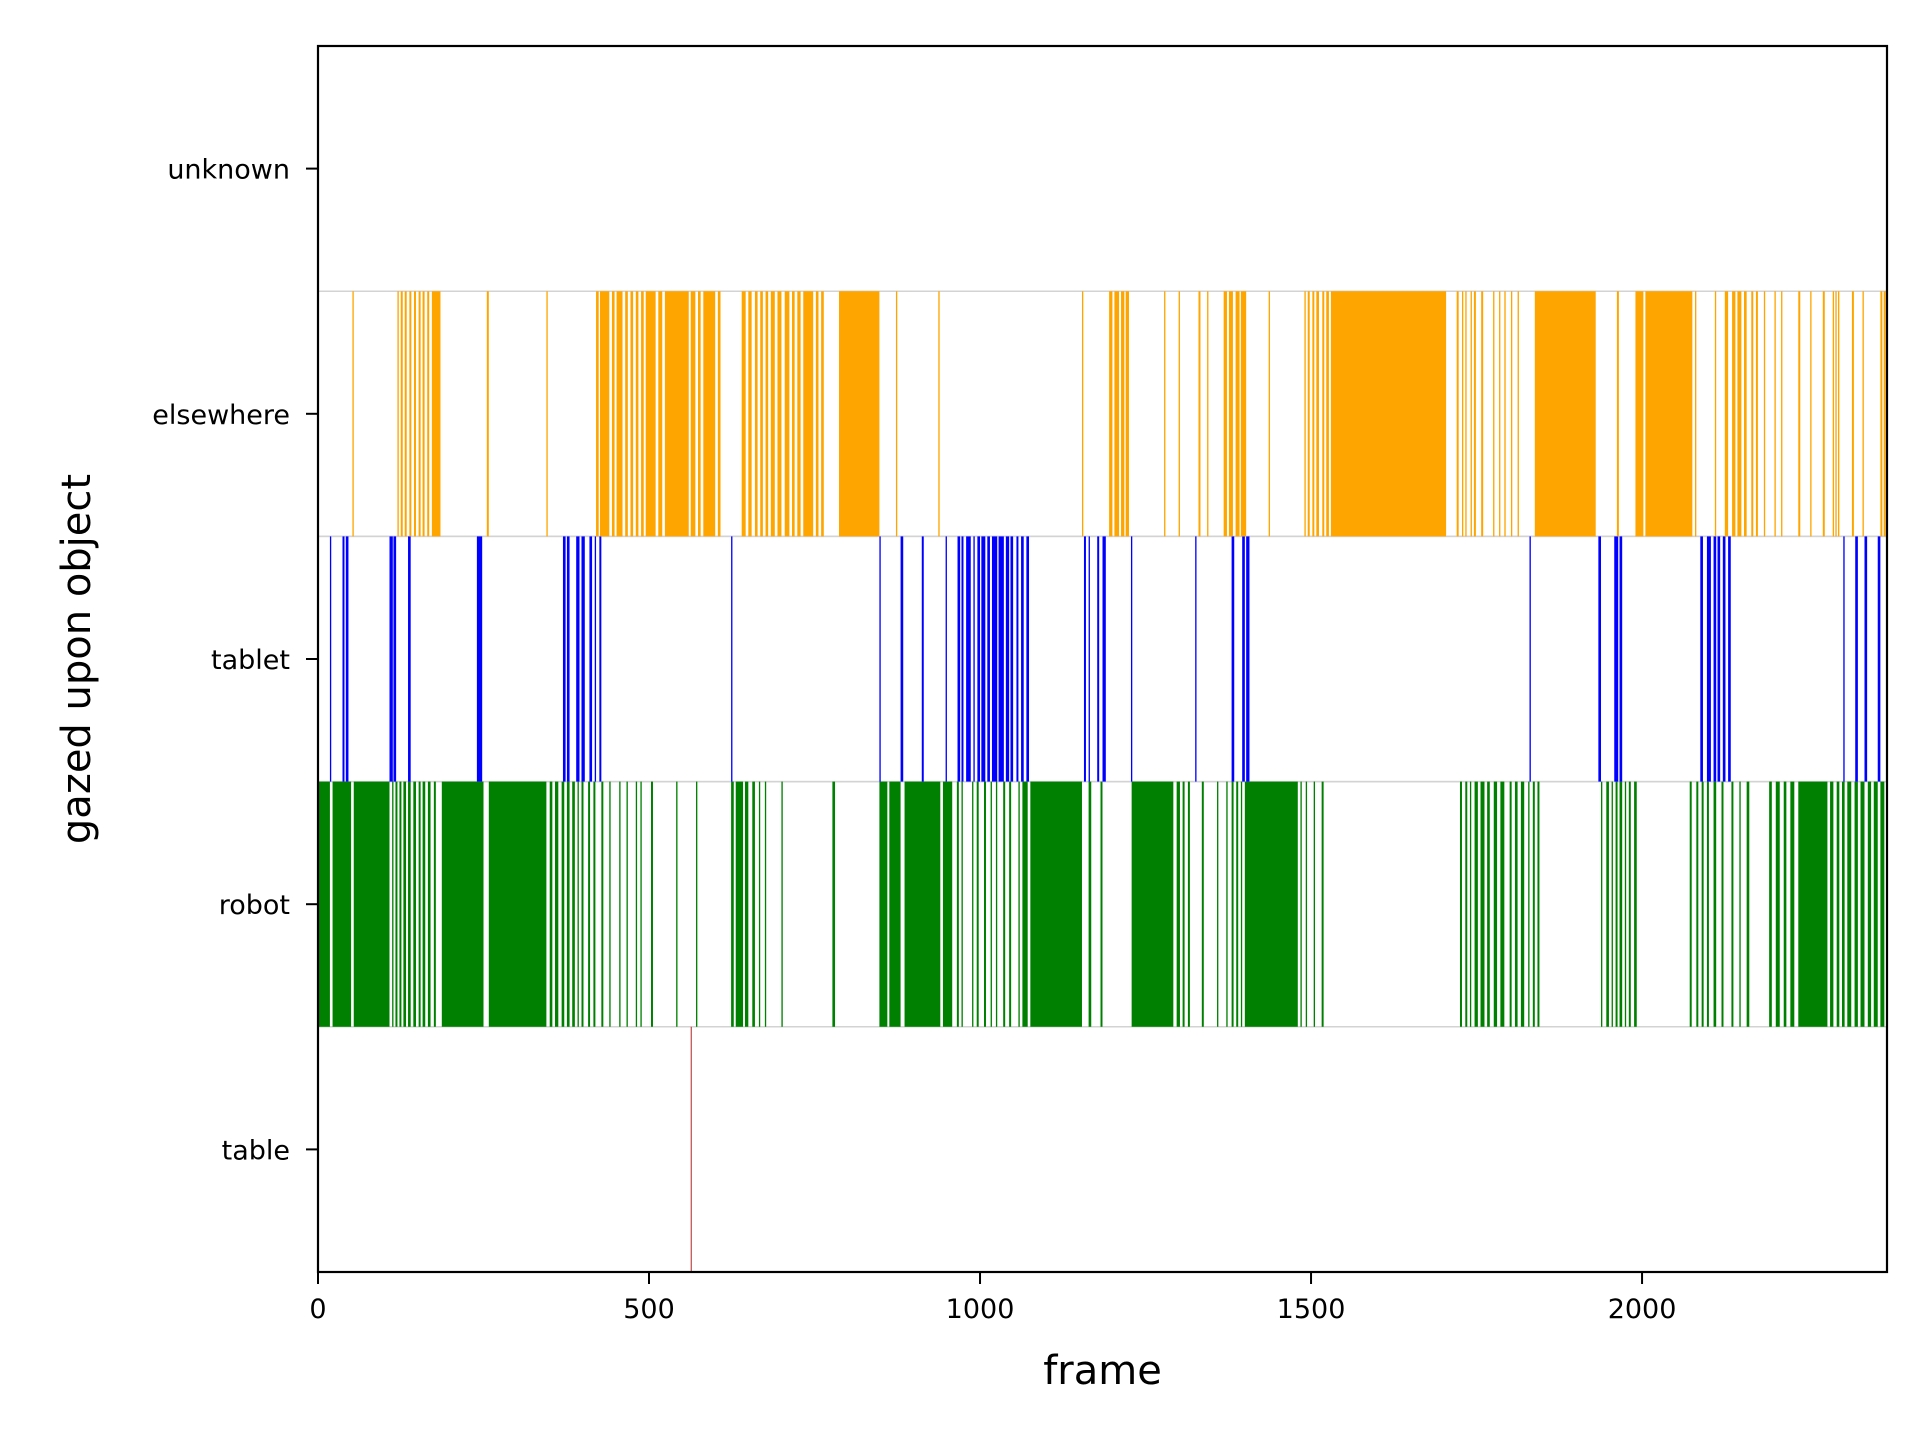  I want to click on x-tick-label: 0, so click(317, 1309).